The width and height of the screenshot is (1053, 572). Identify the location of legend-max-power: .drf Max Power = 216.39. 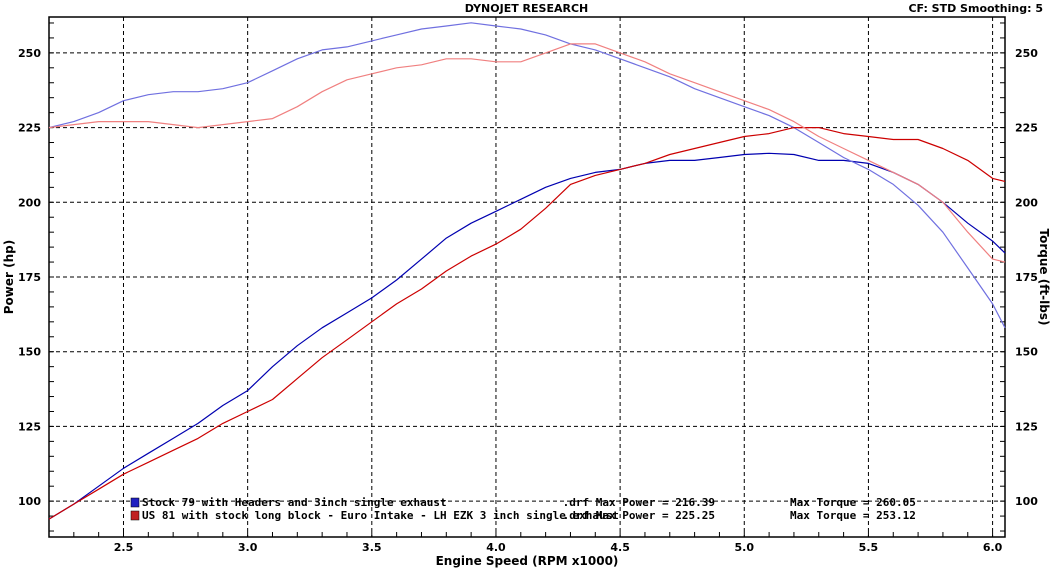
(639, 502).